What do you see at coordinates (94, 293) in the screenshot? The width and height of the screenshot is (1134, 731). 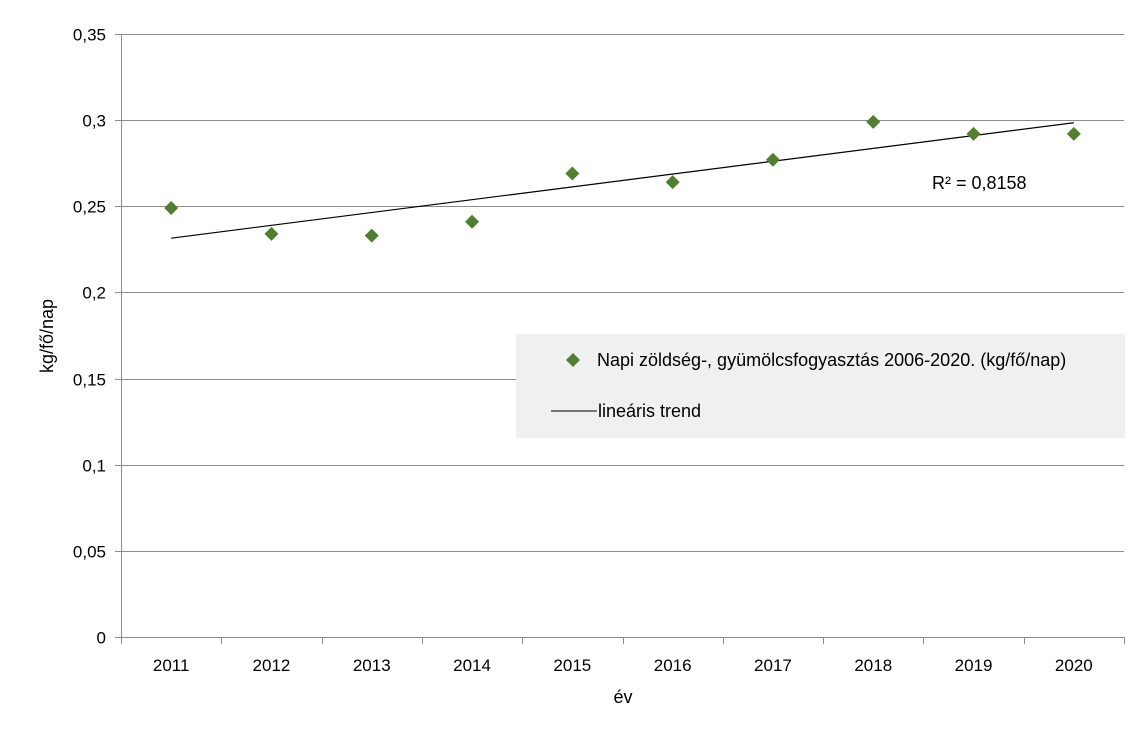 I see `y-tick-label: 0,2` at bounding box center [94, 293].